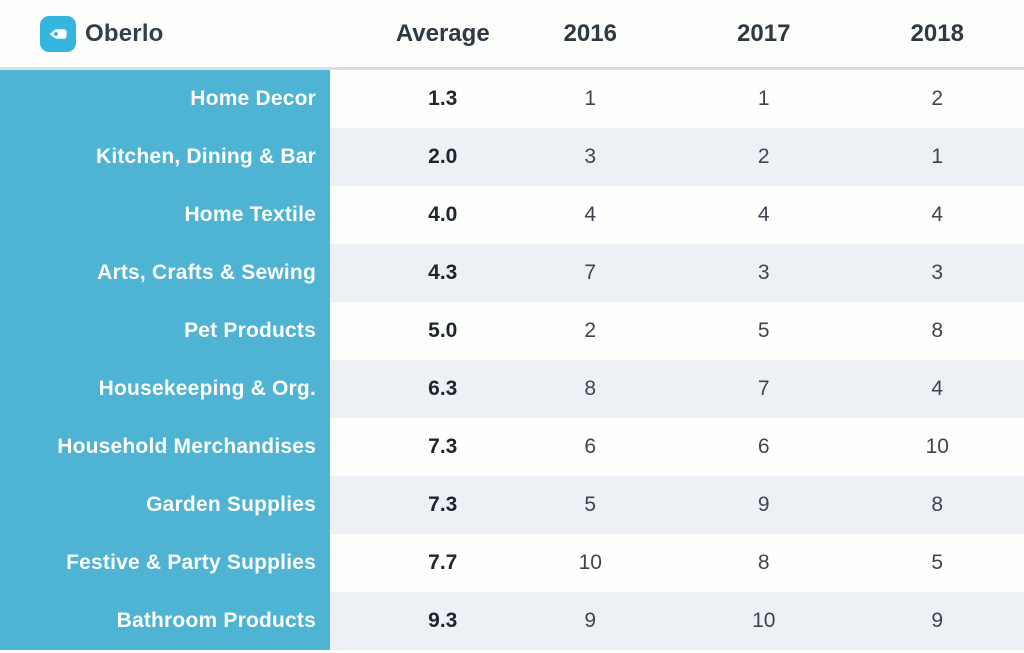  I want to click on rank-2016: 9, so click(590, 620).